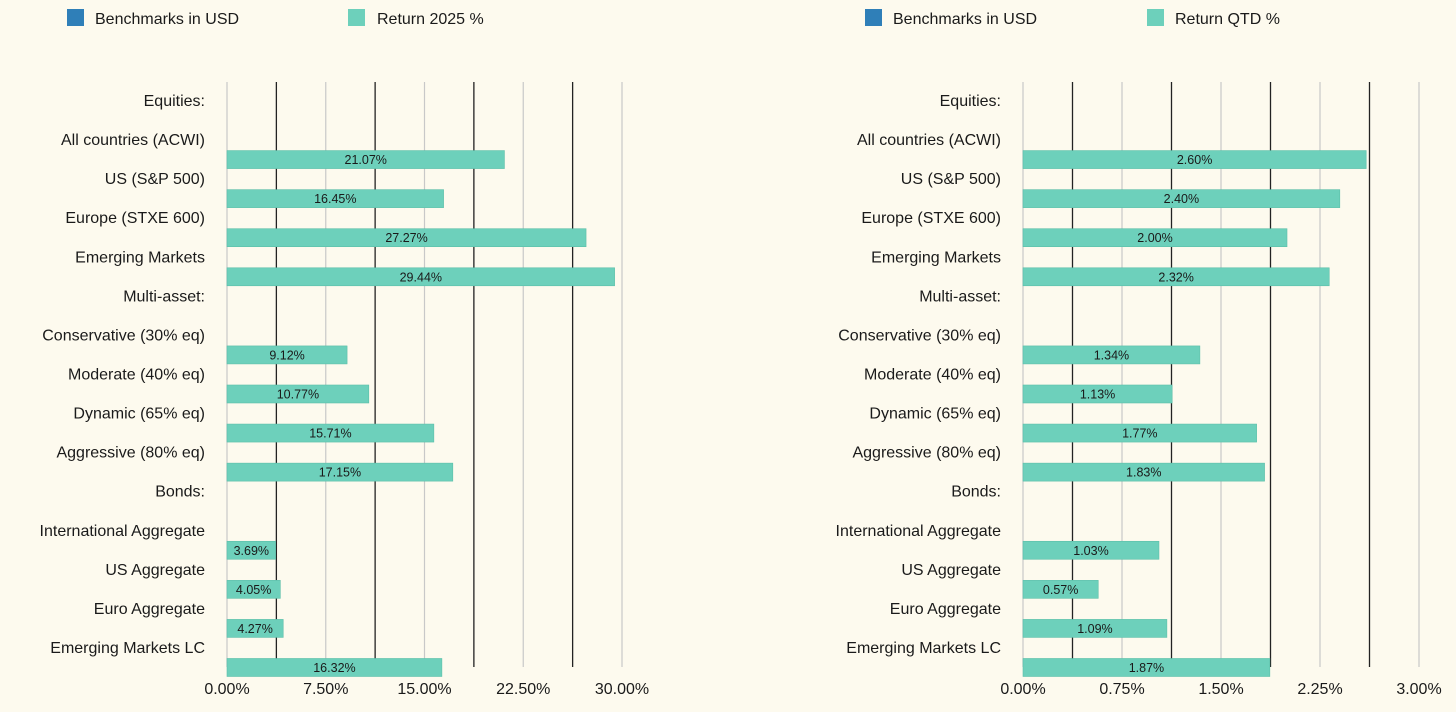 This screenshot has width=1456, height=712. Describe the element at coordinates (1418, 689) in the screenshot. I see `chart2-x-tick-label: 3.00%` at that location.